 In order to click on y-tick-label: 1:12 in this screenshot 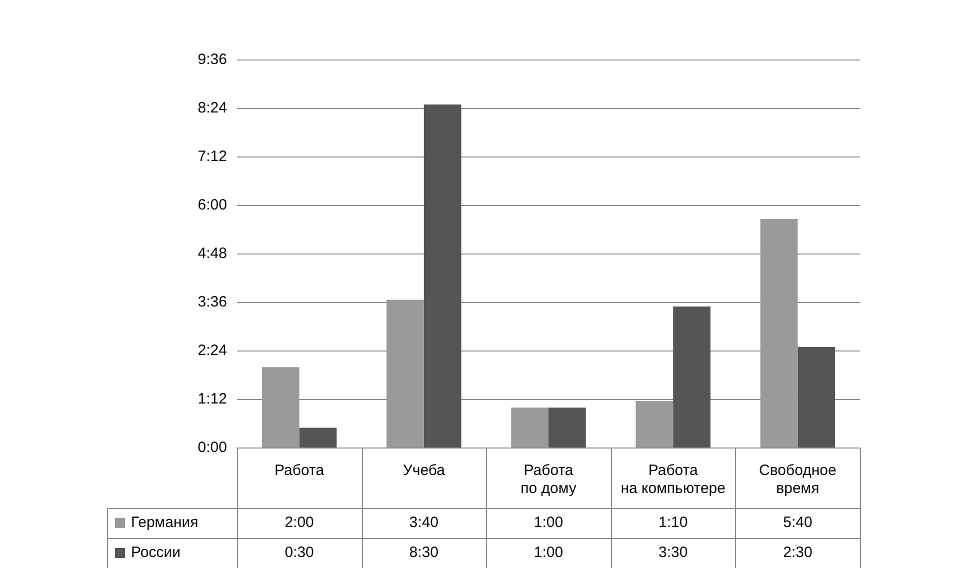, I will do `click(212, 399)`.